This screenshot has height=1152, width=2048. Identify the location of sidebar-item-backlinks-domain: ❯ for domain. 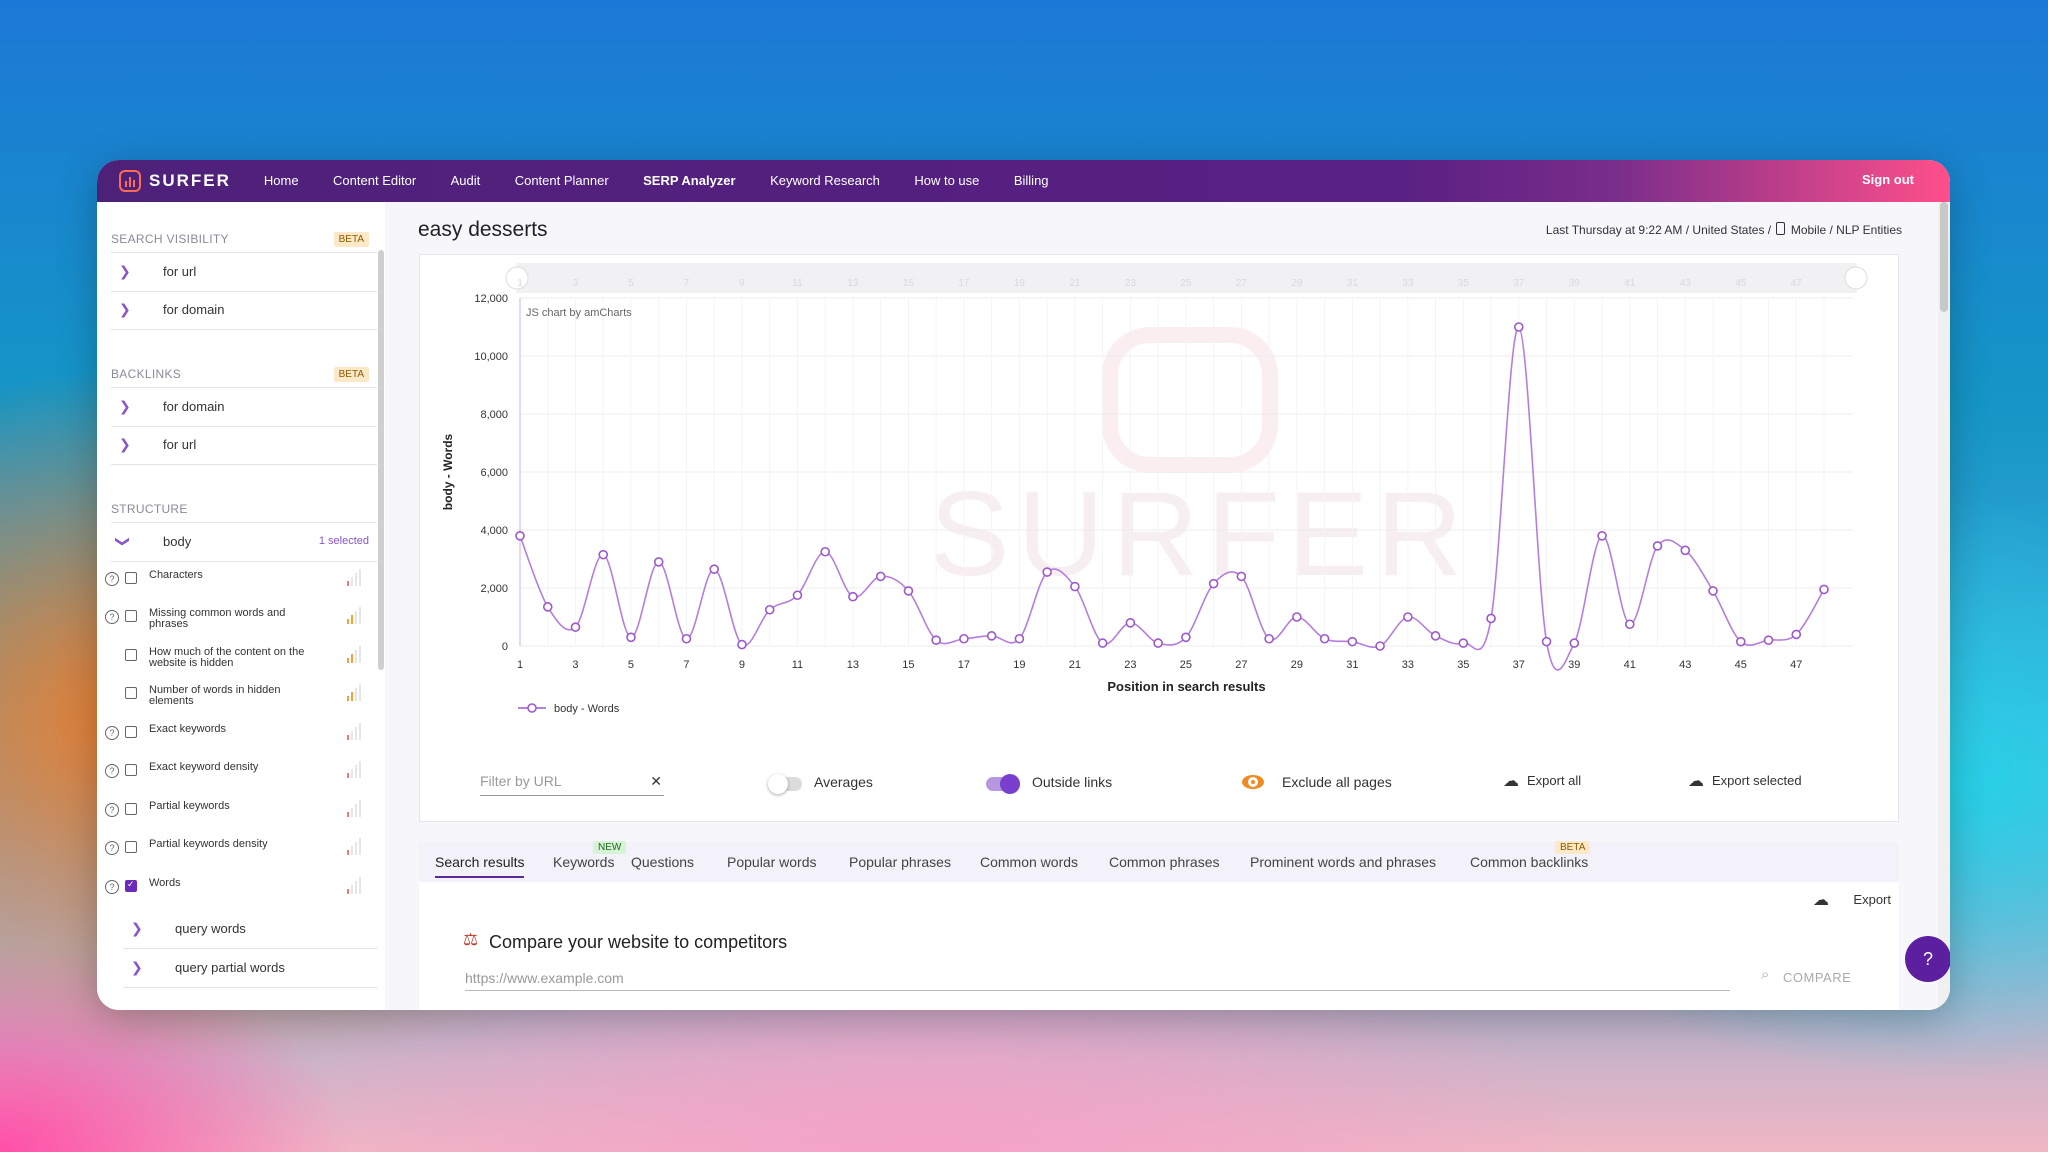
(244, 407).